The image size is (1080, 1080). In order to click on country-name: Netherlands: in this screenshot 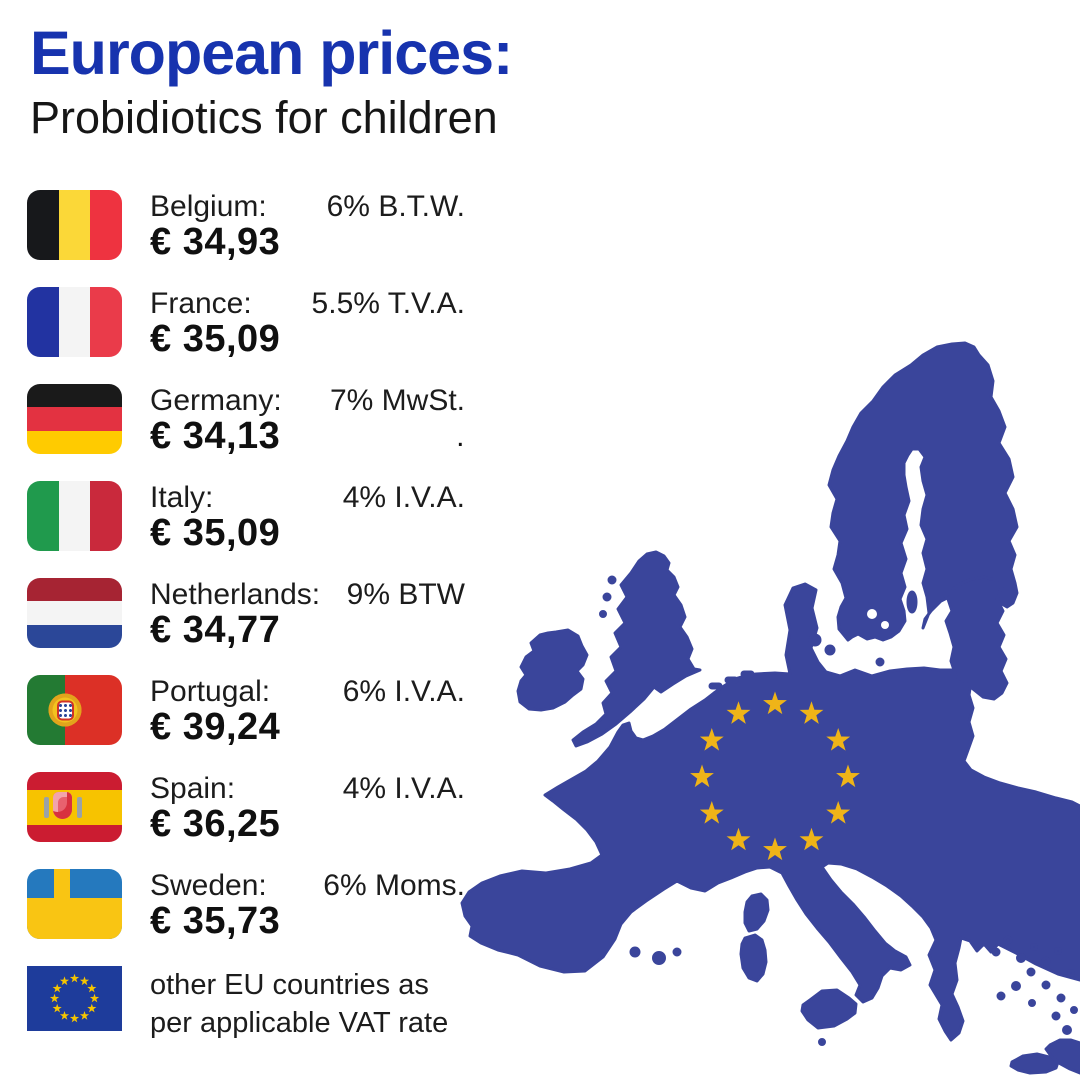, I will do `click(235, 594)`.